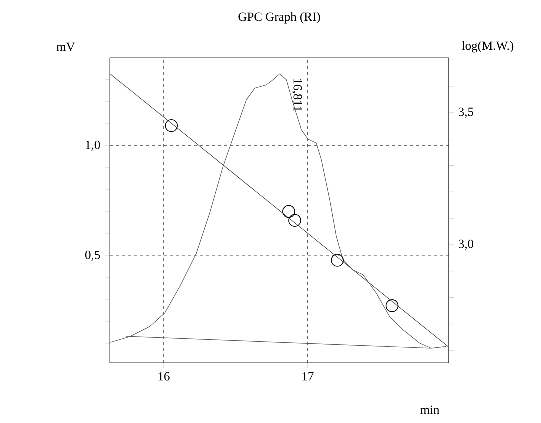  What do you see at coordinates (93, 146) in the screenshot?
I see `y-tick-label: 1,0` at bounding box center [93, 146].